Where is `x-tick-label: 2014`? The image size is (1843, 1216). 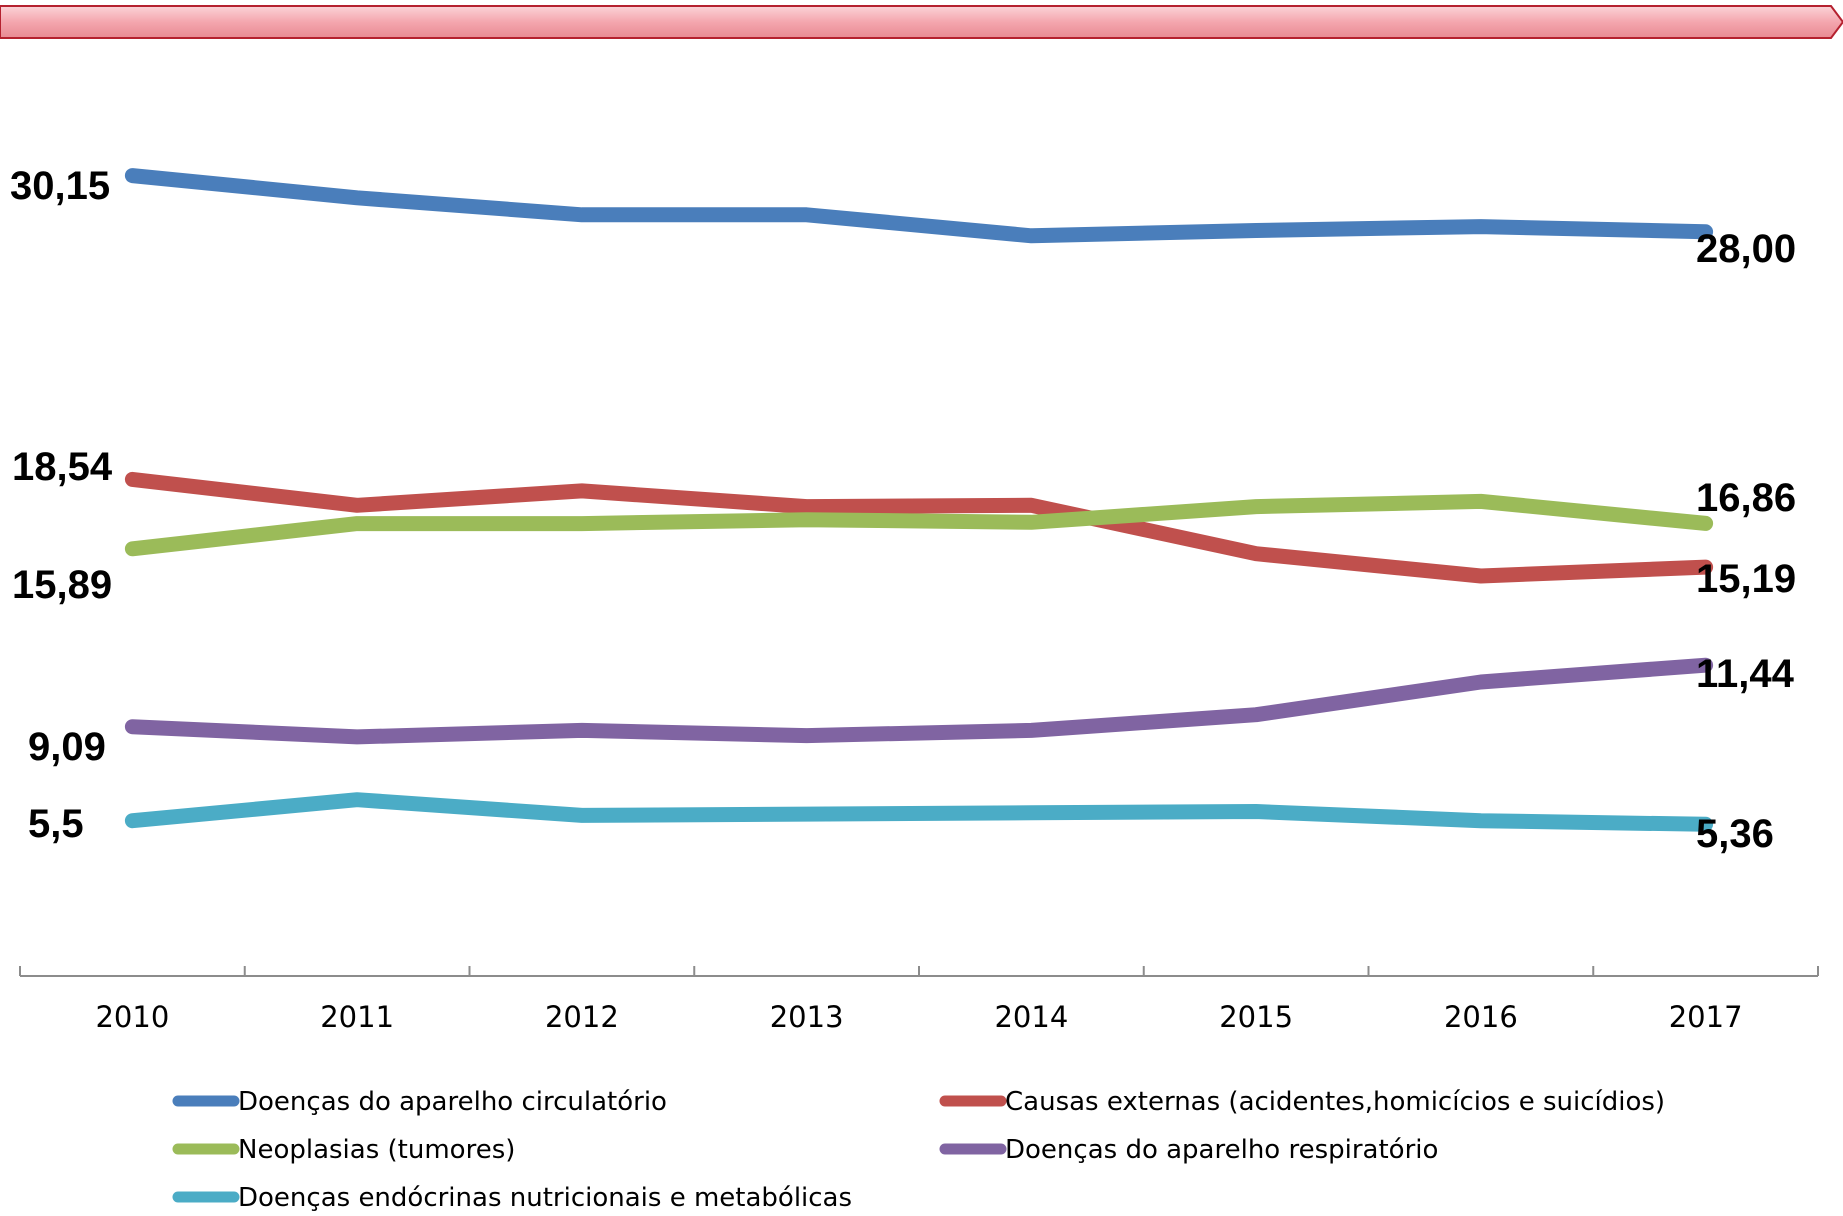 x-tick-label: 2014 is located at coordinates (1031, 1017).